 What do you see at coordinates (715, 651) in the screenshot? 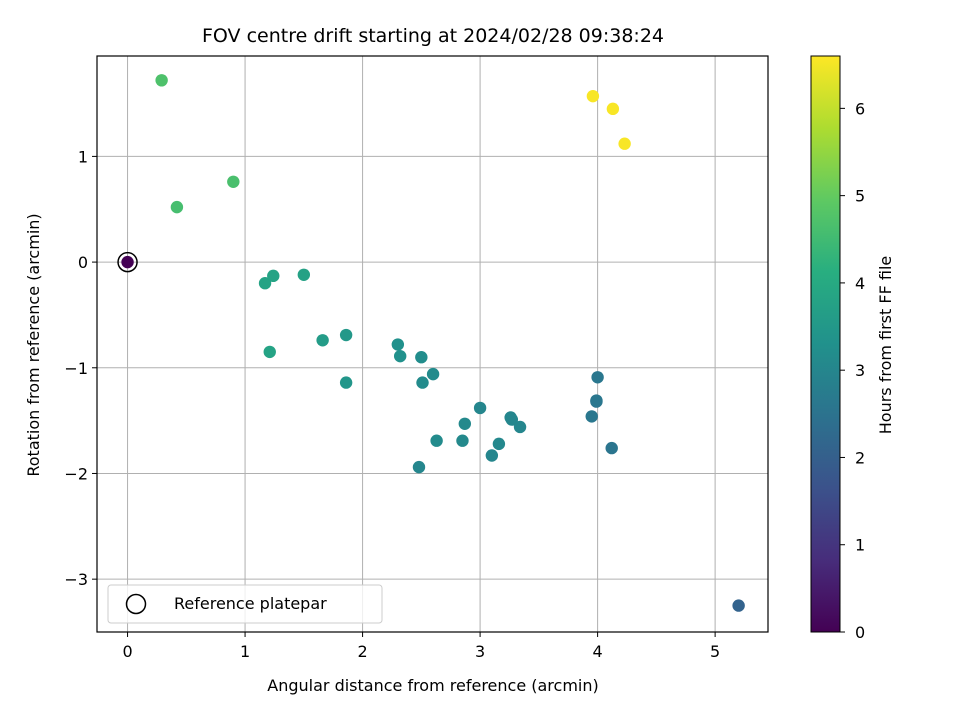
I see `x-tick-label: 5` at bounding box center [715, 651].